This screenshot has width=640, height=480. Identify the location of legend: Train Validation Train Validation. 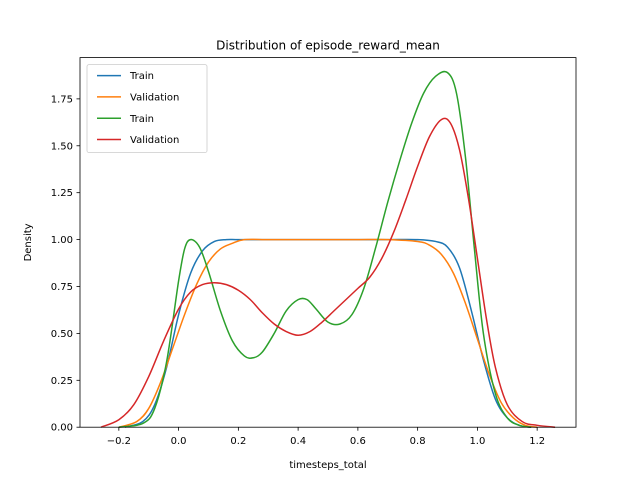
(147, 108).